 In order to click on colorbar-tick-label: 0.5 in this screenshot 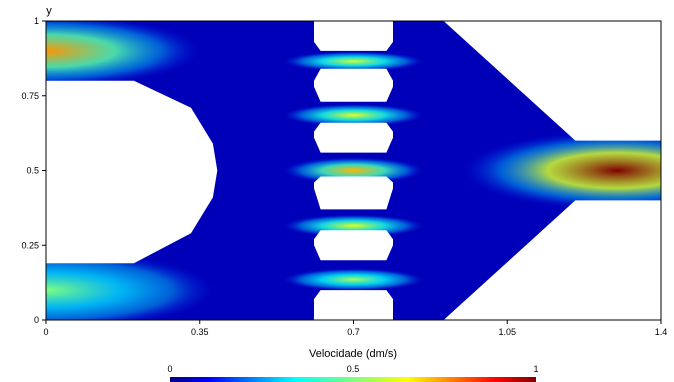, I will do `click(353, 369)`.